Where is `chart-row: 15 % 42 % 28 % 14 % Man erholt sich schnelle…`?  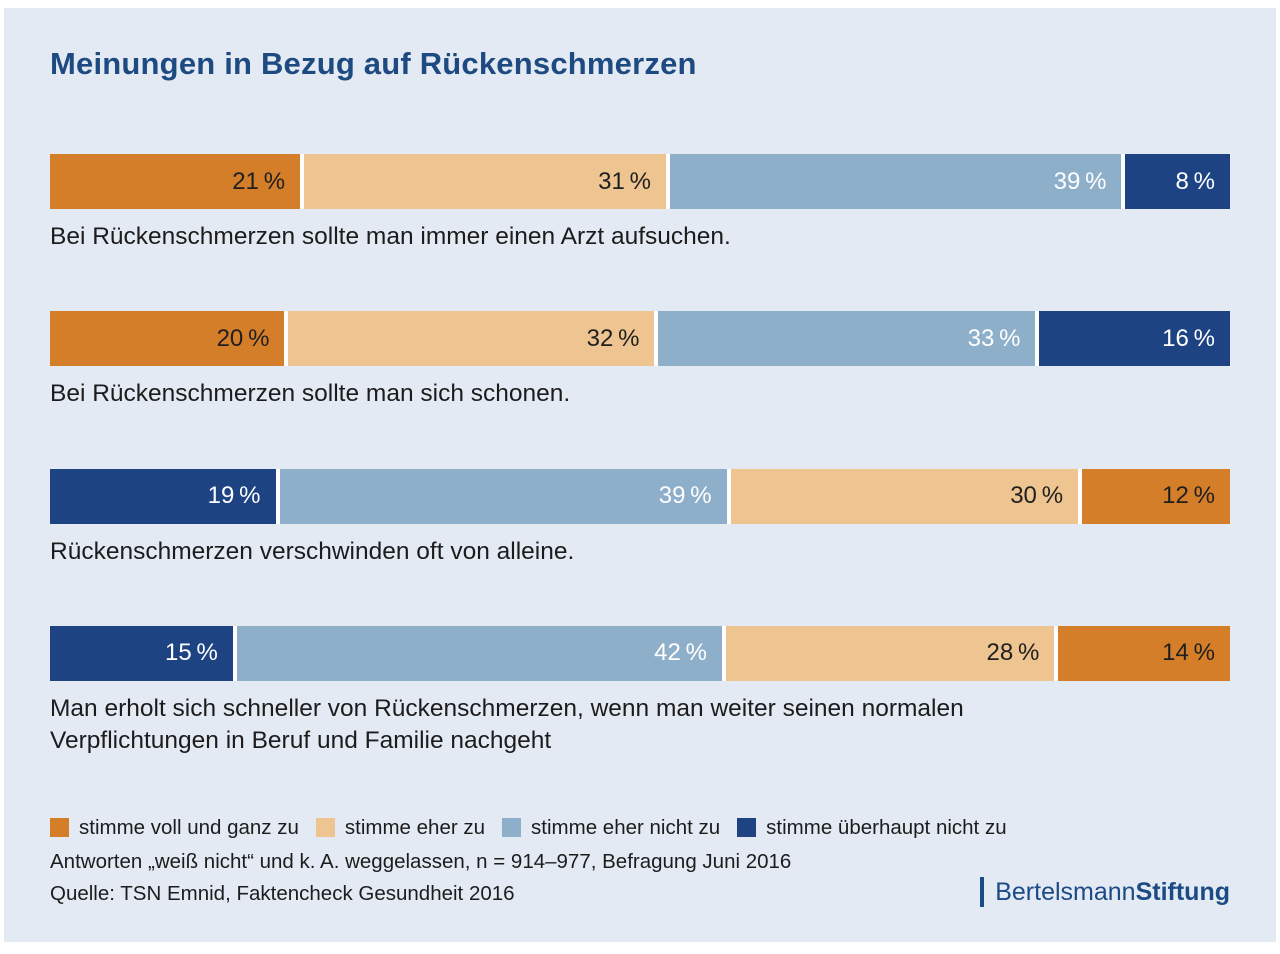
chart-row: 15 % 42 % 28 % 14 % Man erholt sich schnelle… is located at coordinates (640, 691).